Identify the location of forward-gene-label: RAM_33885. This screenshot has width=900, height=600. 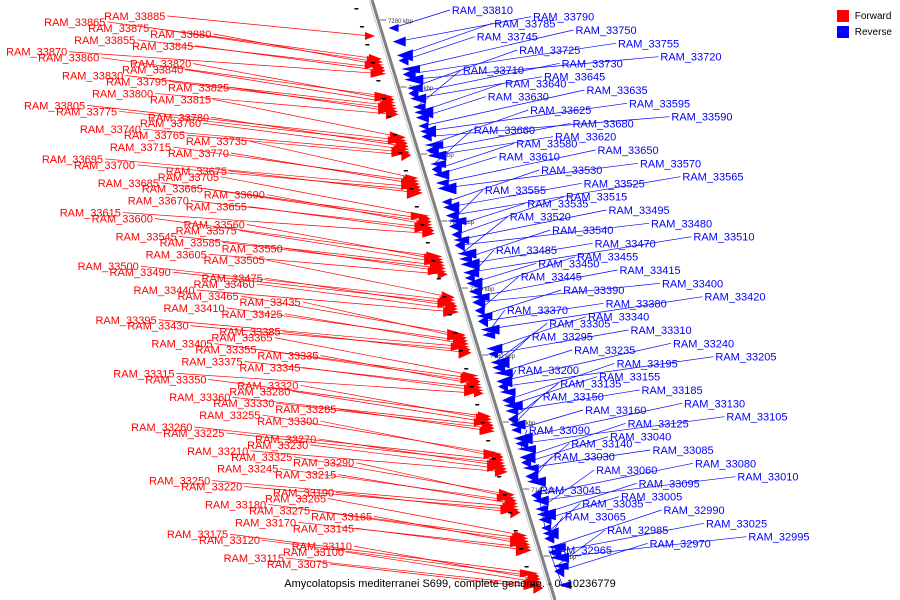
(134, 17).